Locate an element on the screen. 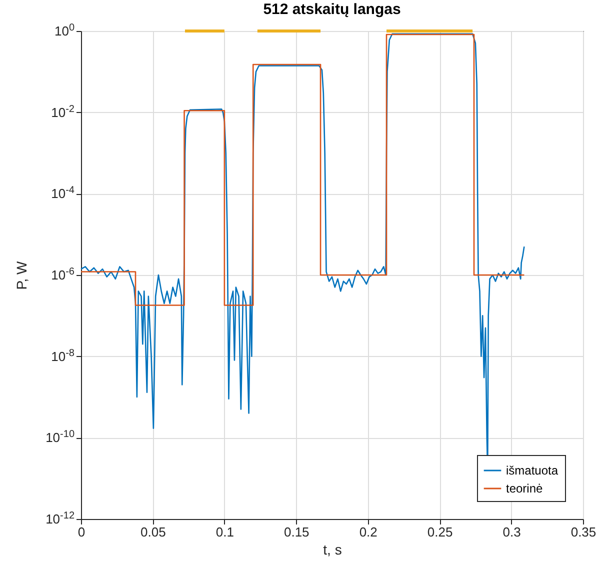 The height and width of the screenshot is (569, 611). y-tick-label: 10$^{0}$ is located at coordinates (64, 30).